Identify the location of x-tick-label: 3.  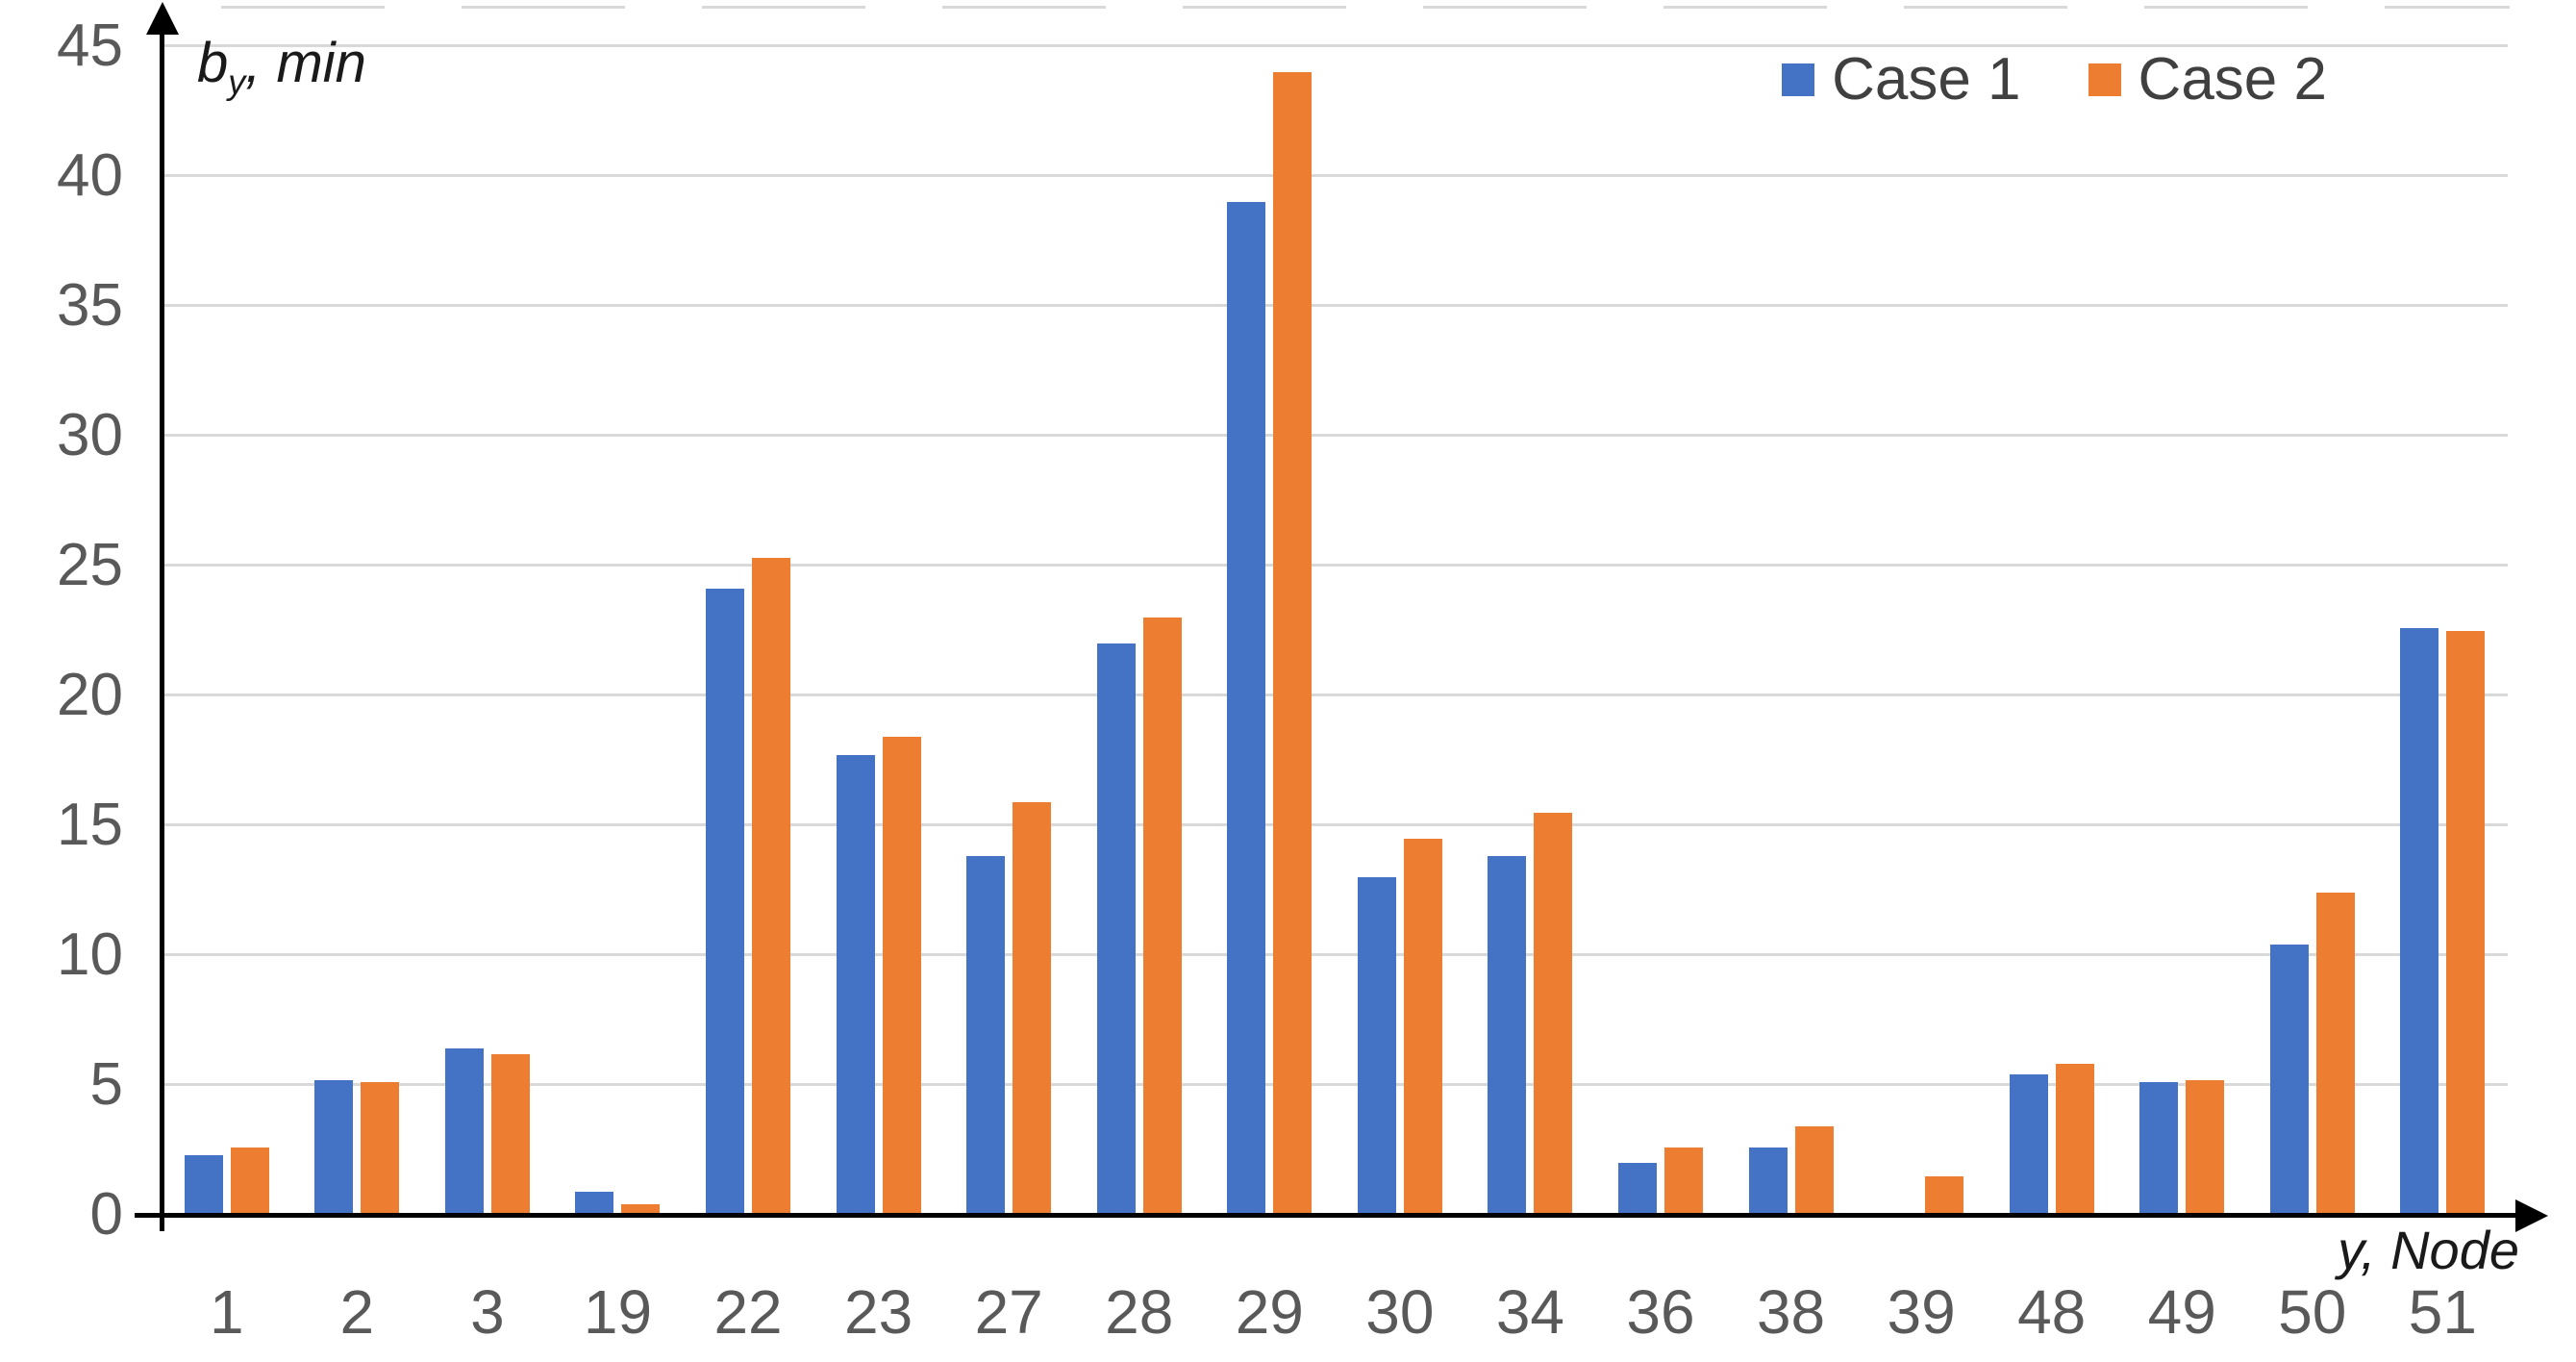
(487, 1312).